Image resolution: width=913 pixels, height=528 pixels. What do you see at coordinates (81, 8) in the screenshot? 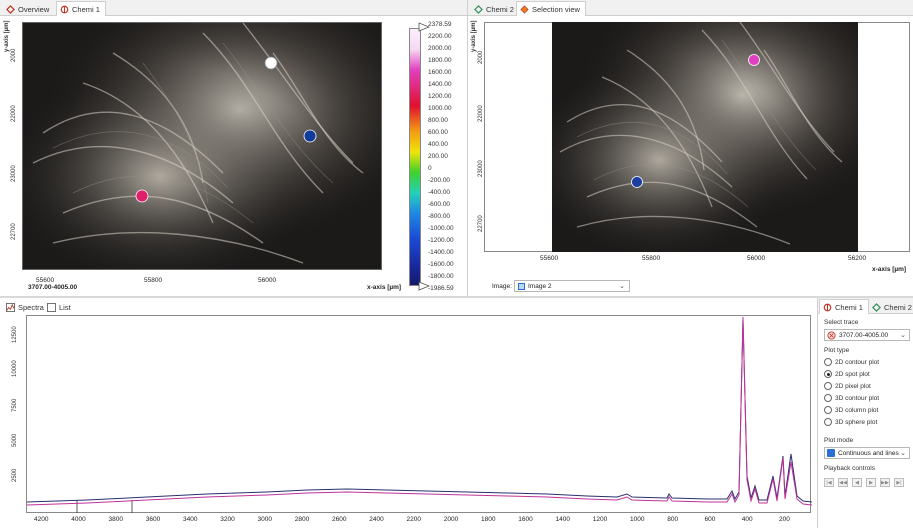
I see `tab-chemi-1: Chemi 1` at bounding box center [81, 8].